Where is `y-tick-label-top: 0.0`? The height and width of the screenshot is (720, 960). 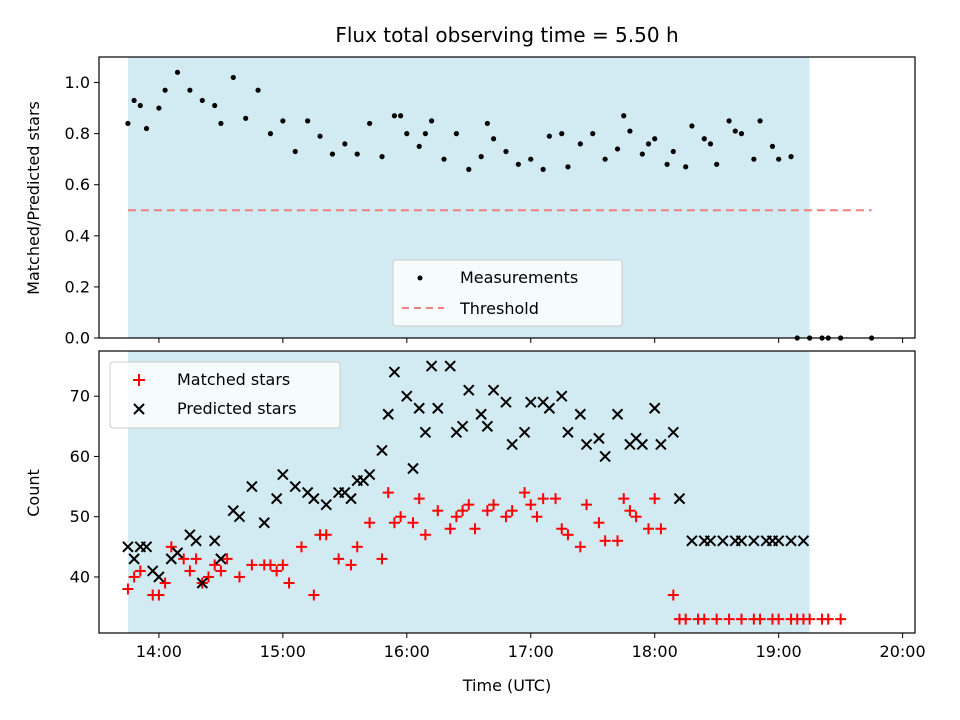
y-tick-label-top: 0.0 is located at coordinates (77, 338).